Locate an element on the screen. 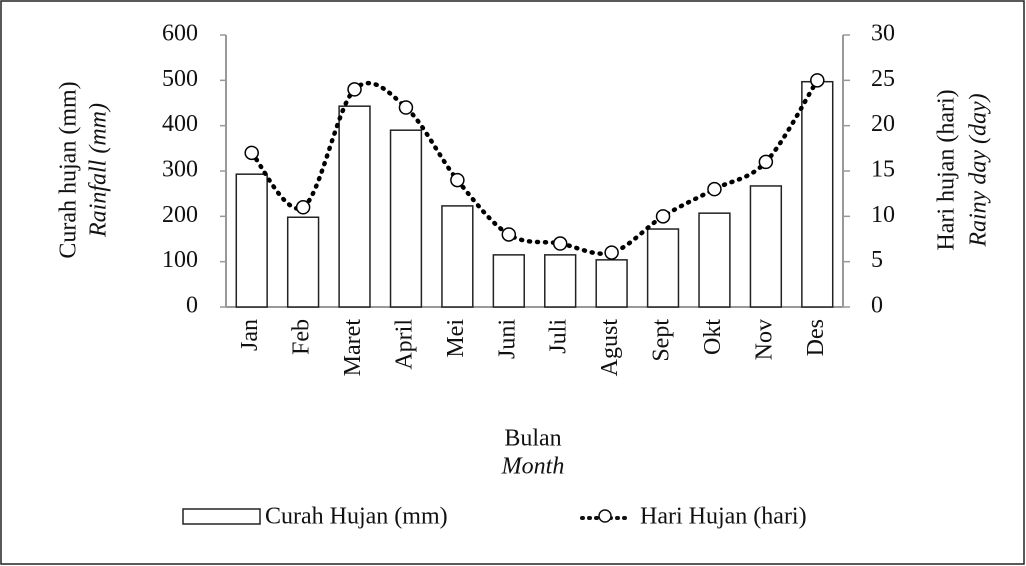 Image resolution: width=1026 pixels, height=566 pixels. x-tick-label: April is located at coordinates (404, 344).